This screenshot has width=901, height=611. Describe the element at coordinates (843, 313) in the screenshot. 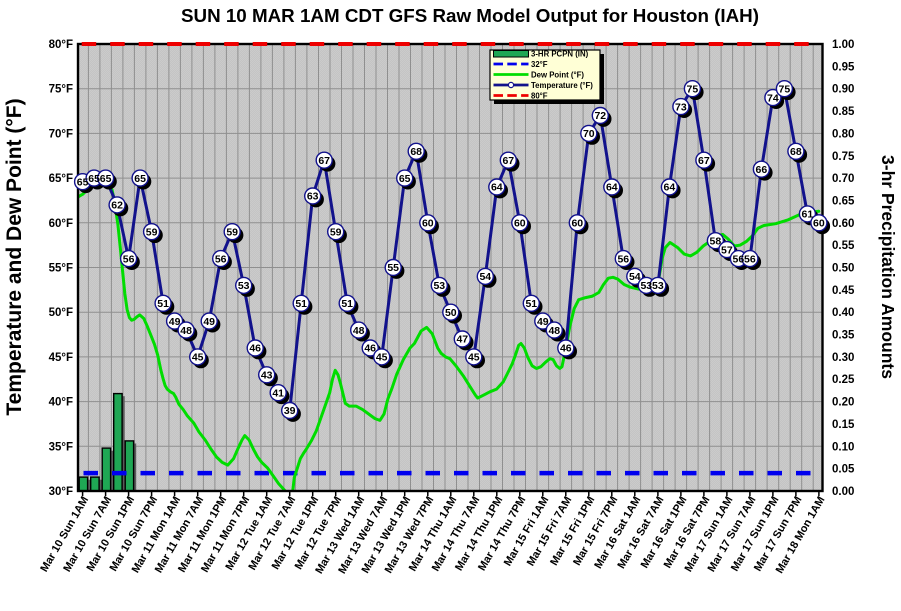

I see `svg-text: 0.40` at that location.